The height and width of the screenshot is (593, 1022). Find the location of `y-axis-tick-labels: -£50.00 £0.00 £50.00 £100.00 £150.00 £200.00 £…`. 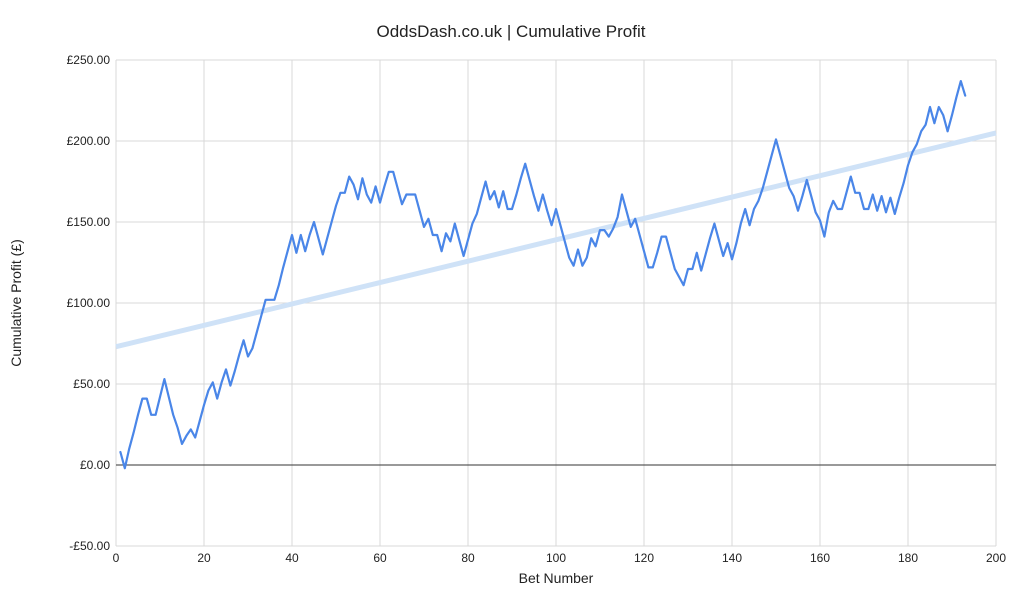

y-axis-tick-labels: -£50.00 £0.00 £50.00 £100.00 £150.00 £200.00 £… is located at coordinates (89, 303).